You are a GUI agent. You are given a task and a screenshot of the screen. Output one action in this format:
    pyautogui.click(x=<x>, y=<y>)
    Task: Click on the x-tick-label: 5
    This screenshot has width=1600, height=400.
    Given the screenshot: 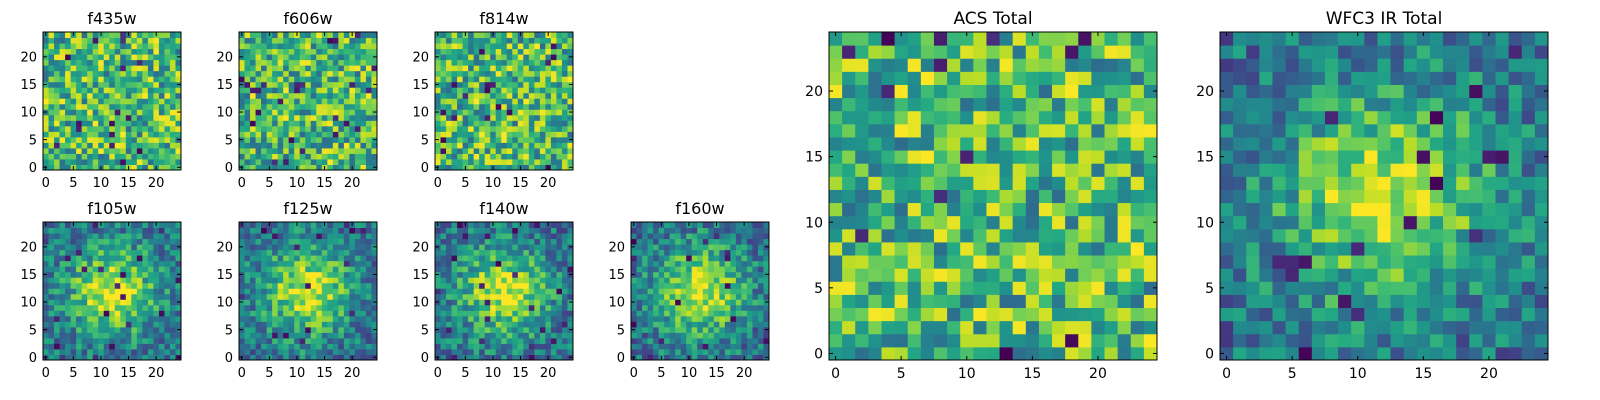 What is the action you would take?
    pyautogui.click(x=73, y=373)
    